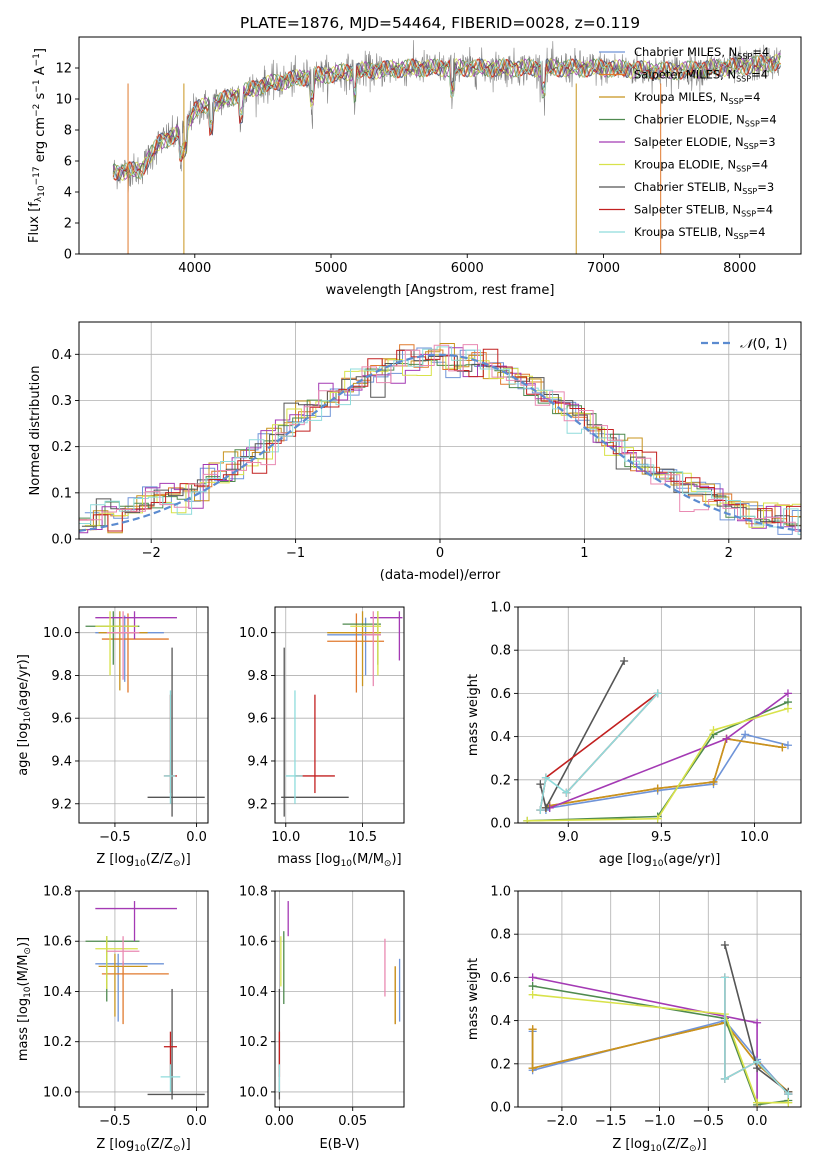 The height and width of the screenshot is (1170, 819). Describe the element at coordinates (440, 553) in the screenshot. I see `x-tick-label: 0` at that location.